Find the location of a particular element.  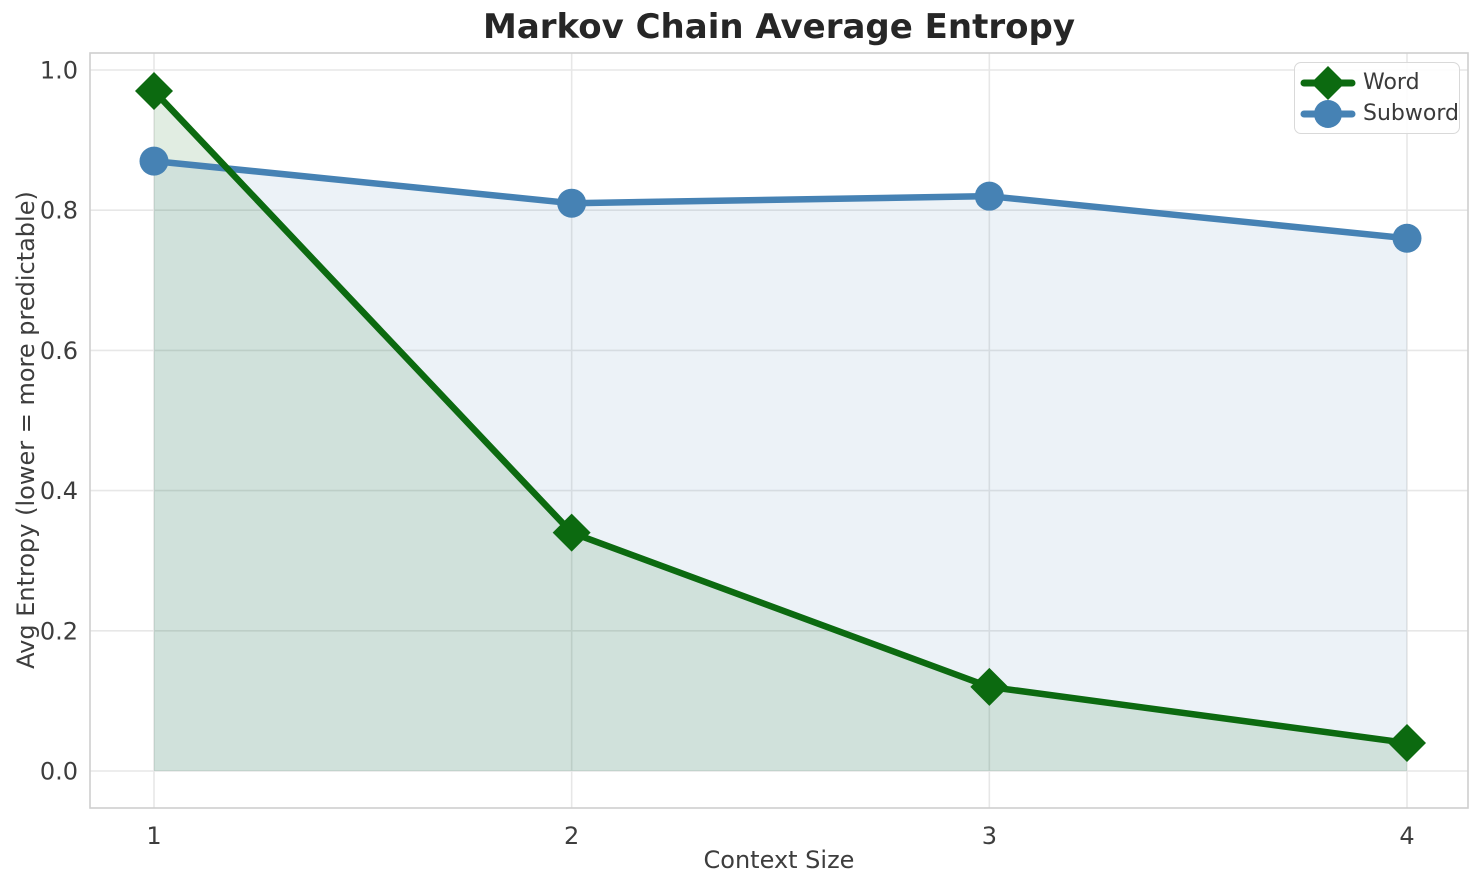

legend-item-word: Word is located at coordinates (1375, 82).